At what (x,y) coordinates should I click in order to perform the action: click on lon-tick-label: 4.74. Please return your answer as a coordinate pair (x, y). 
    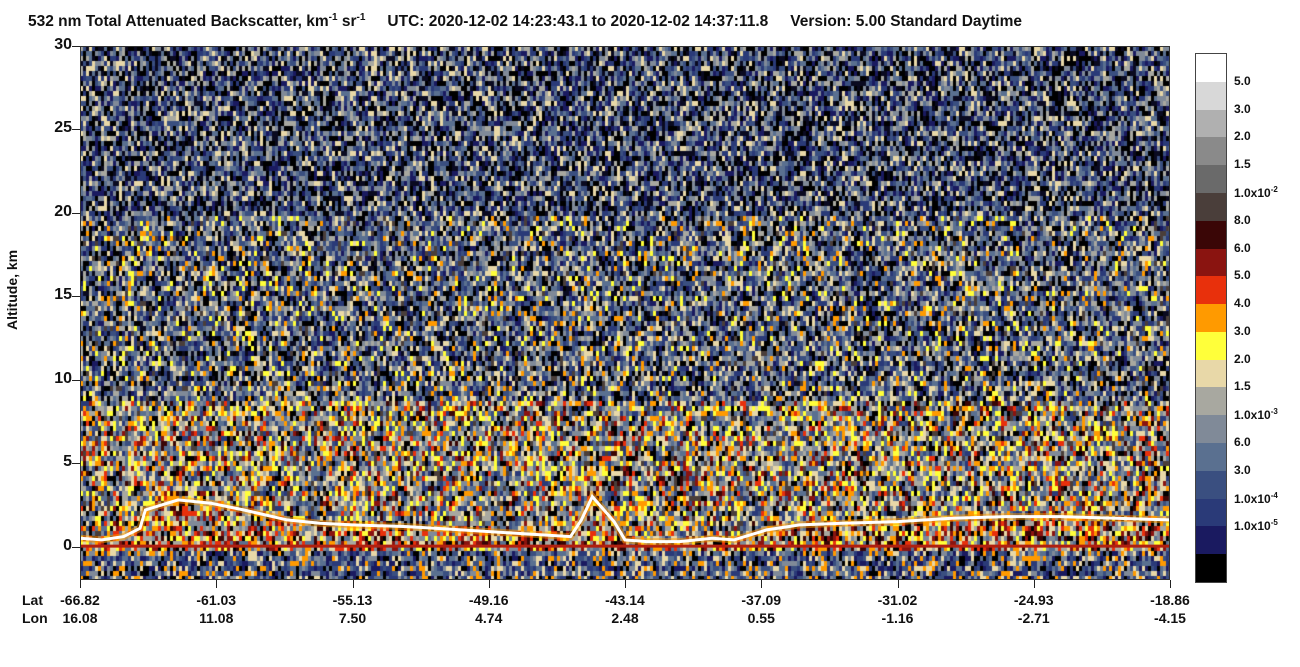
    Looking at the image, I should click on (489, 618).